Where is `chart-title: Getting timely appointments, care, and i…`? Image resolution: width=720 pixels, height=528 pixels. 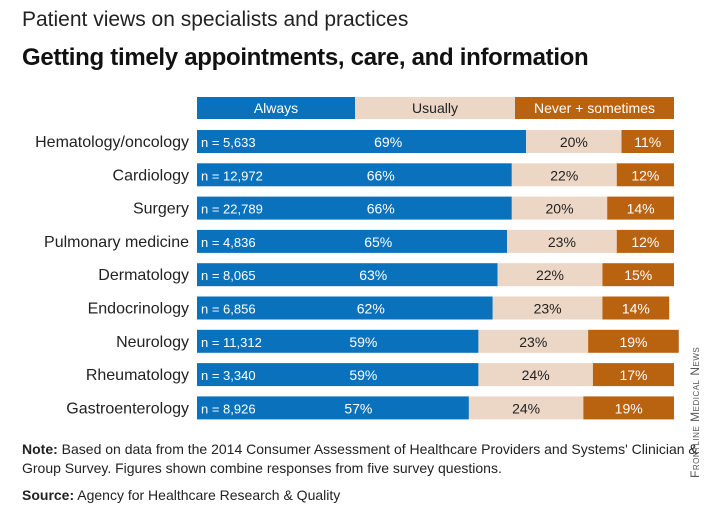 chart-title: Getting timely appointments, care, and i… is located at coordinates (305, 57).